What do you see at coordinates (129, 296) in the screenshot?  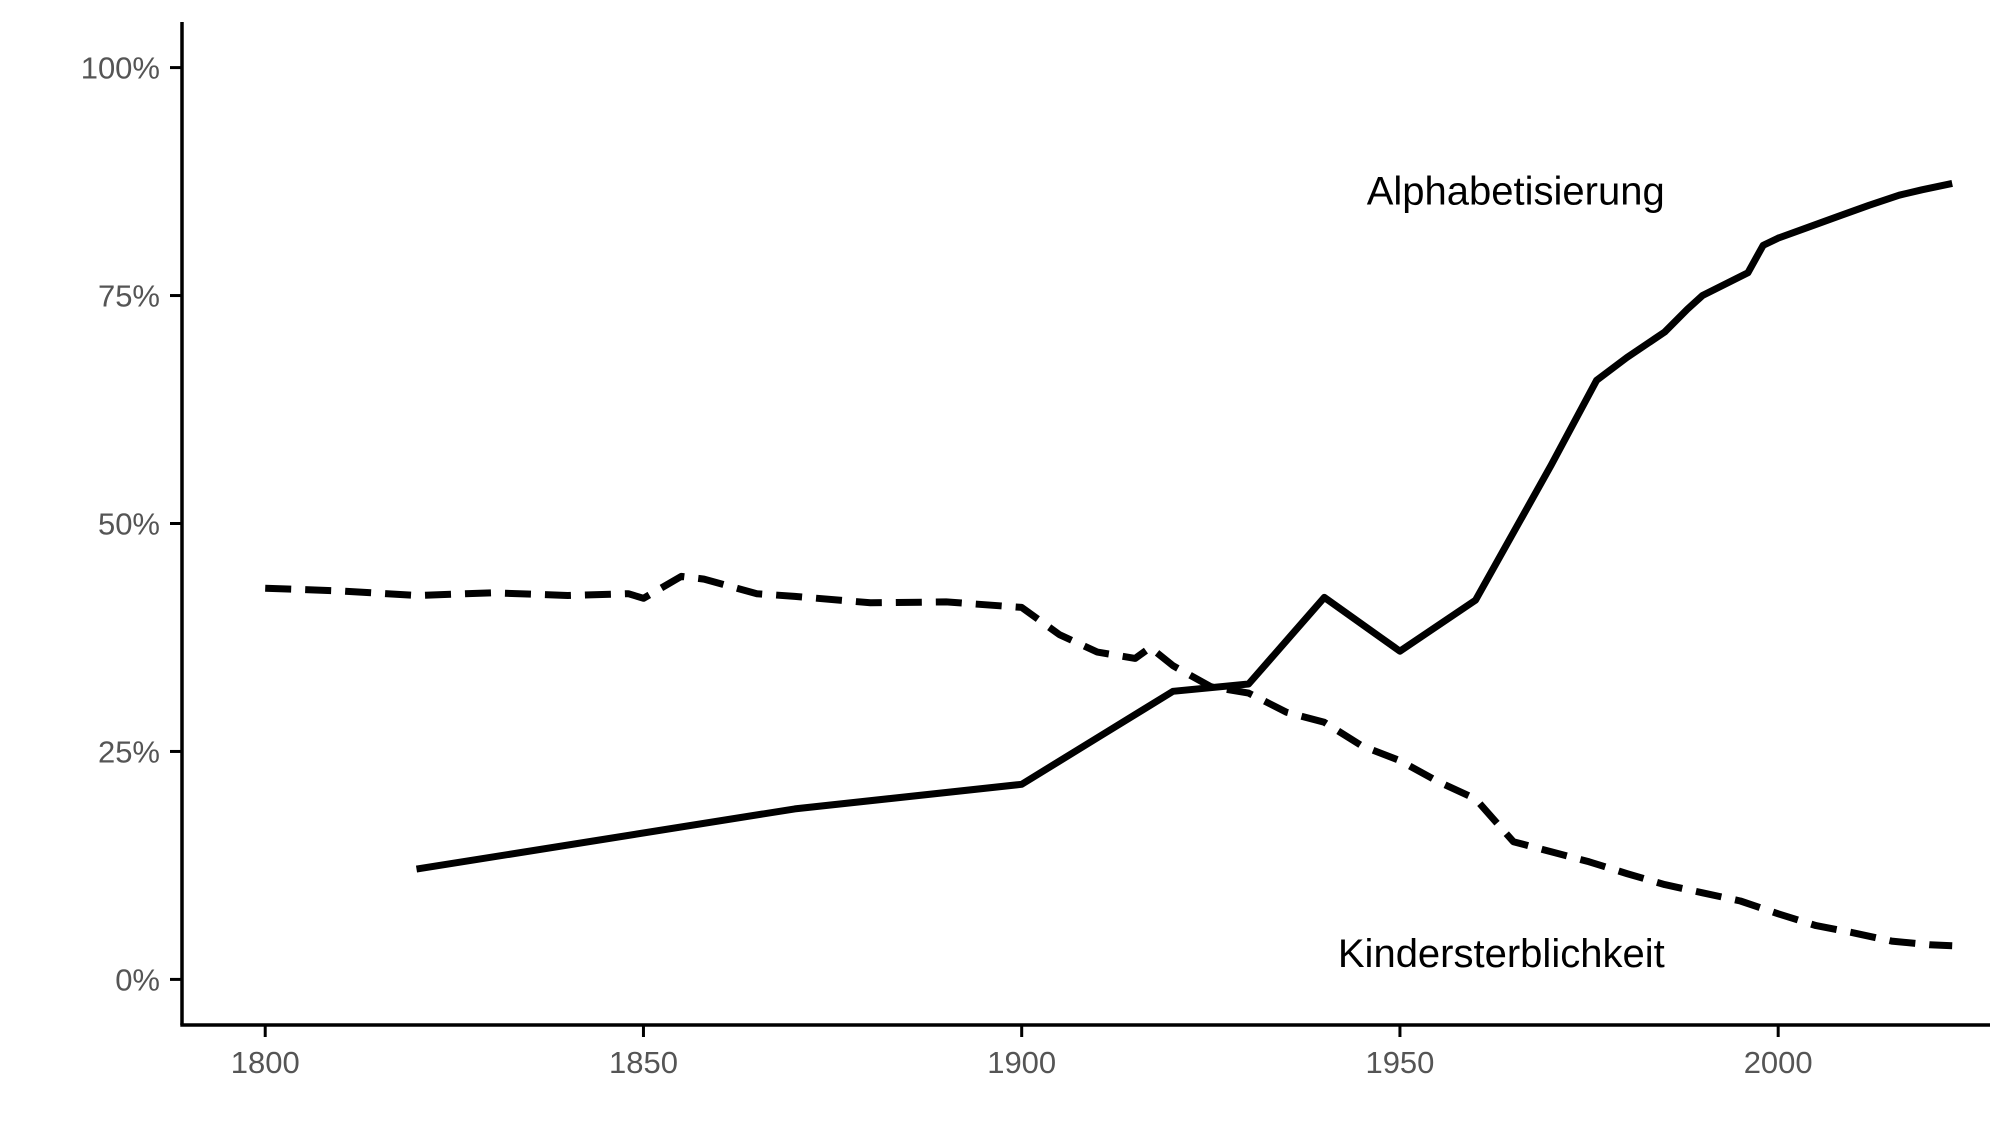 I see `y-tick-label: 75%` at bounding box center [129, 296].